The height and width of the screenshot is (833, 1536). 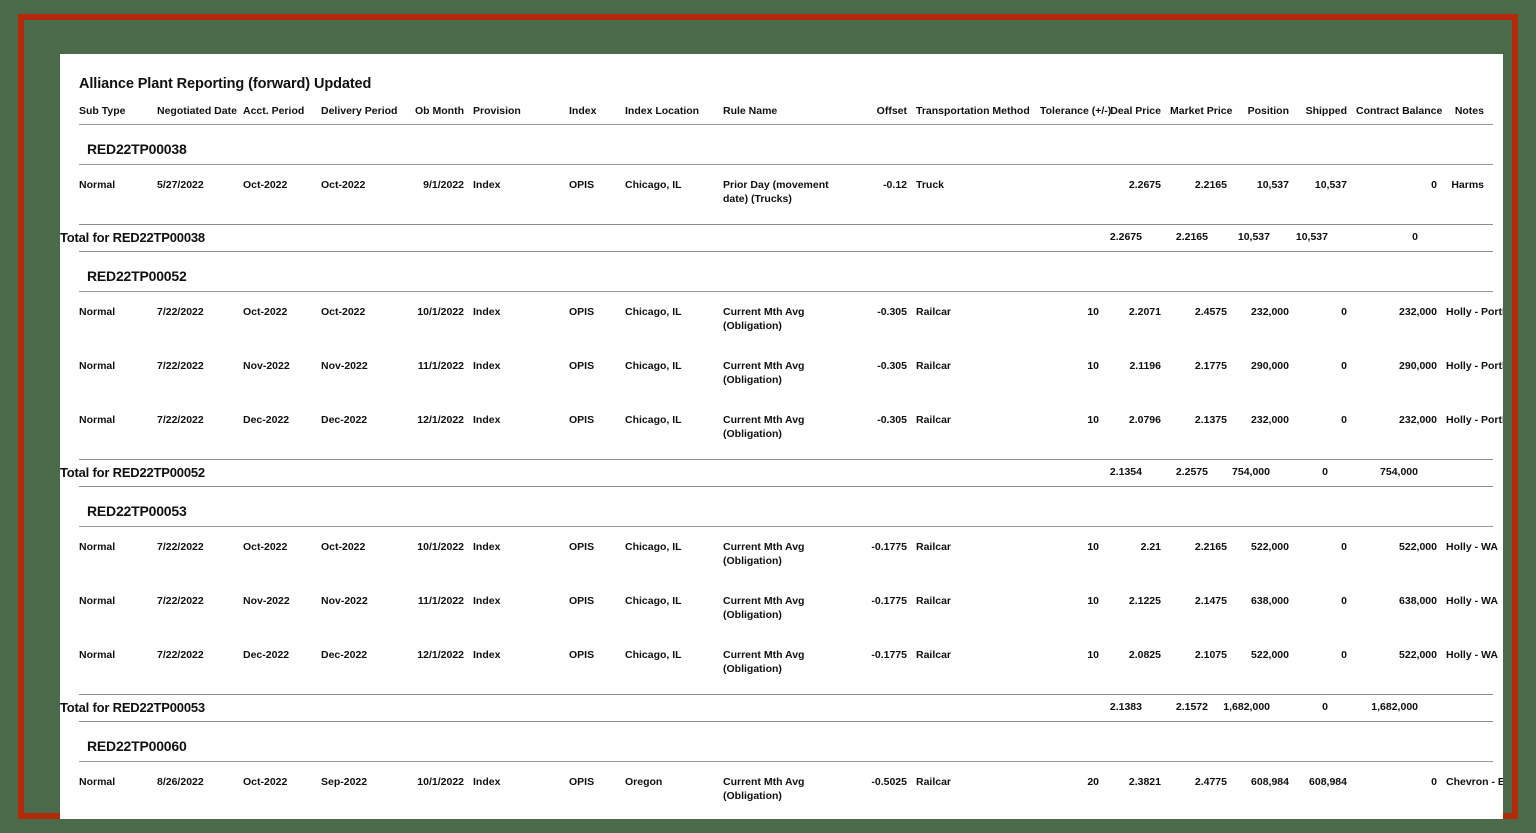 I want to click on total-label: Total for RED22TP00052, so click(x=132, y=472).